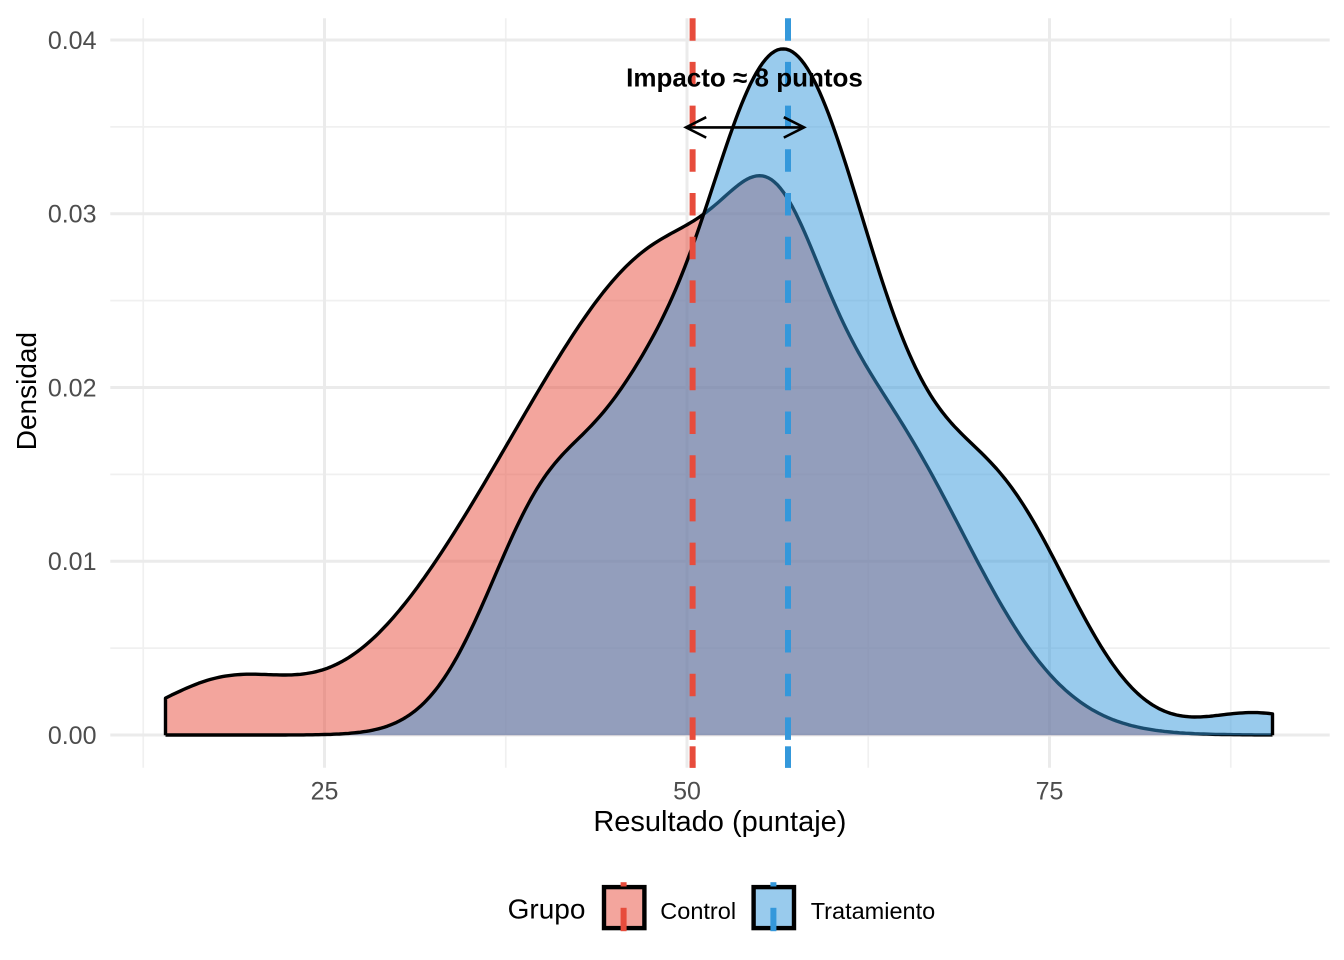 The image size is (1344, 960). What do you see at coordinates (72, 736) in the screenshot?
I see `svg-text: 0.00` at bounding box center [72, 736].